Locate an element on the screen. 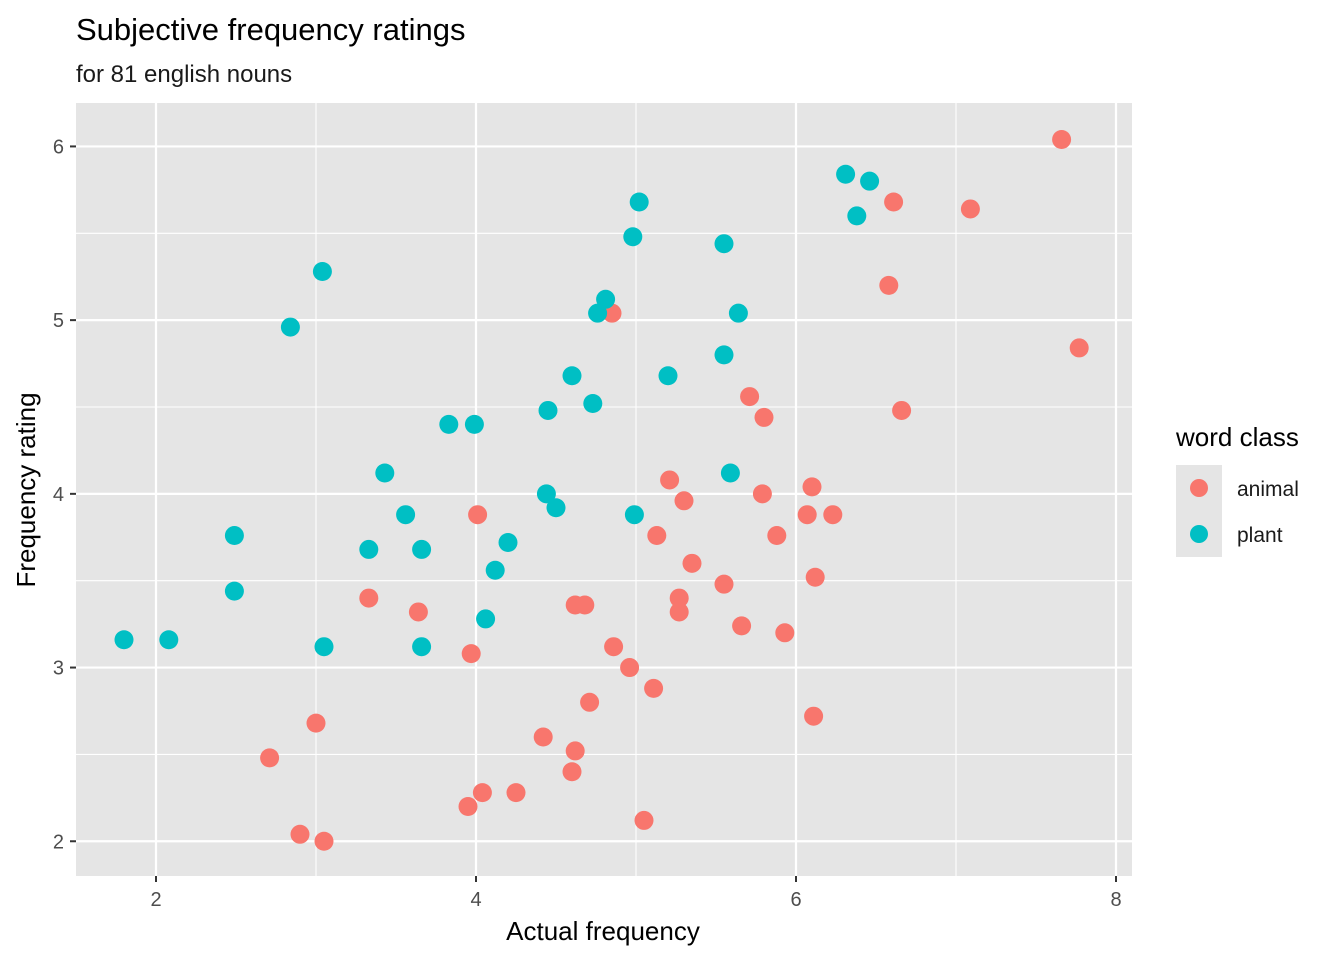 This screenshot has height=960, width=1344. legend-key-background is located at coordinates (1199, 511).